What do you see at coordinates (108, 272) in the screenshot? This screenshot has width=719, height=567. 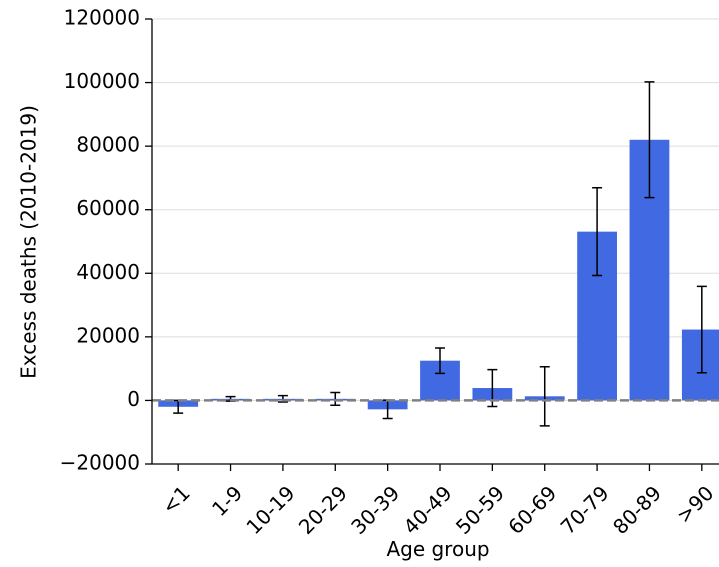 I see `y-tick-label: 40000` at bounding box center [108, 272].